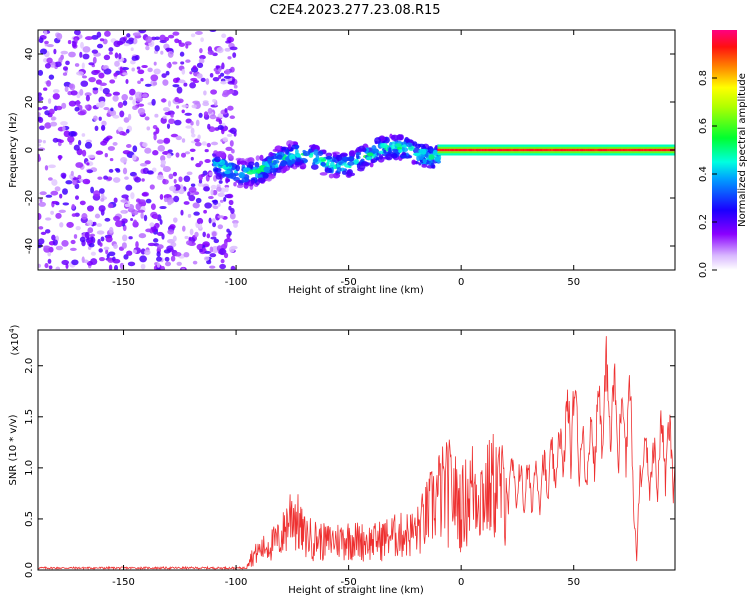 Image resolution: width=750 pixels, height=600 pixels. I want to click on y-tick-label: 0.0, so click(29, 570).